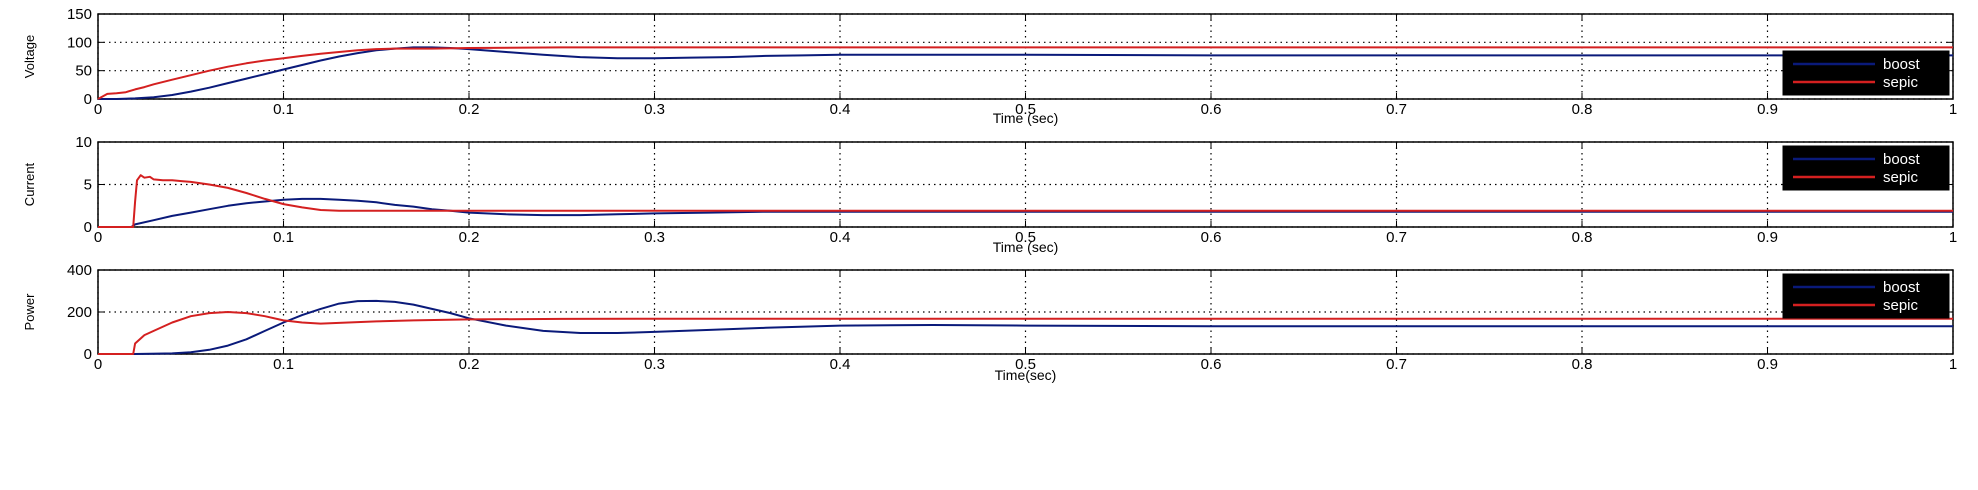 This screenshot has width=1978, height=490. What do you see at coordinates (29, 312) in the screenshot?
I see `y-axis-label: Power` at bounding box center [29, 312].